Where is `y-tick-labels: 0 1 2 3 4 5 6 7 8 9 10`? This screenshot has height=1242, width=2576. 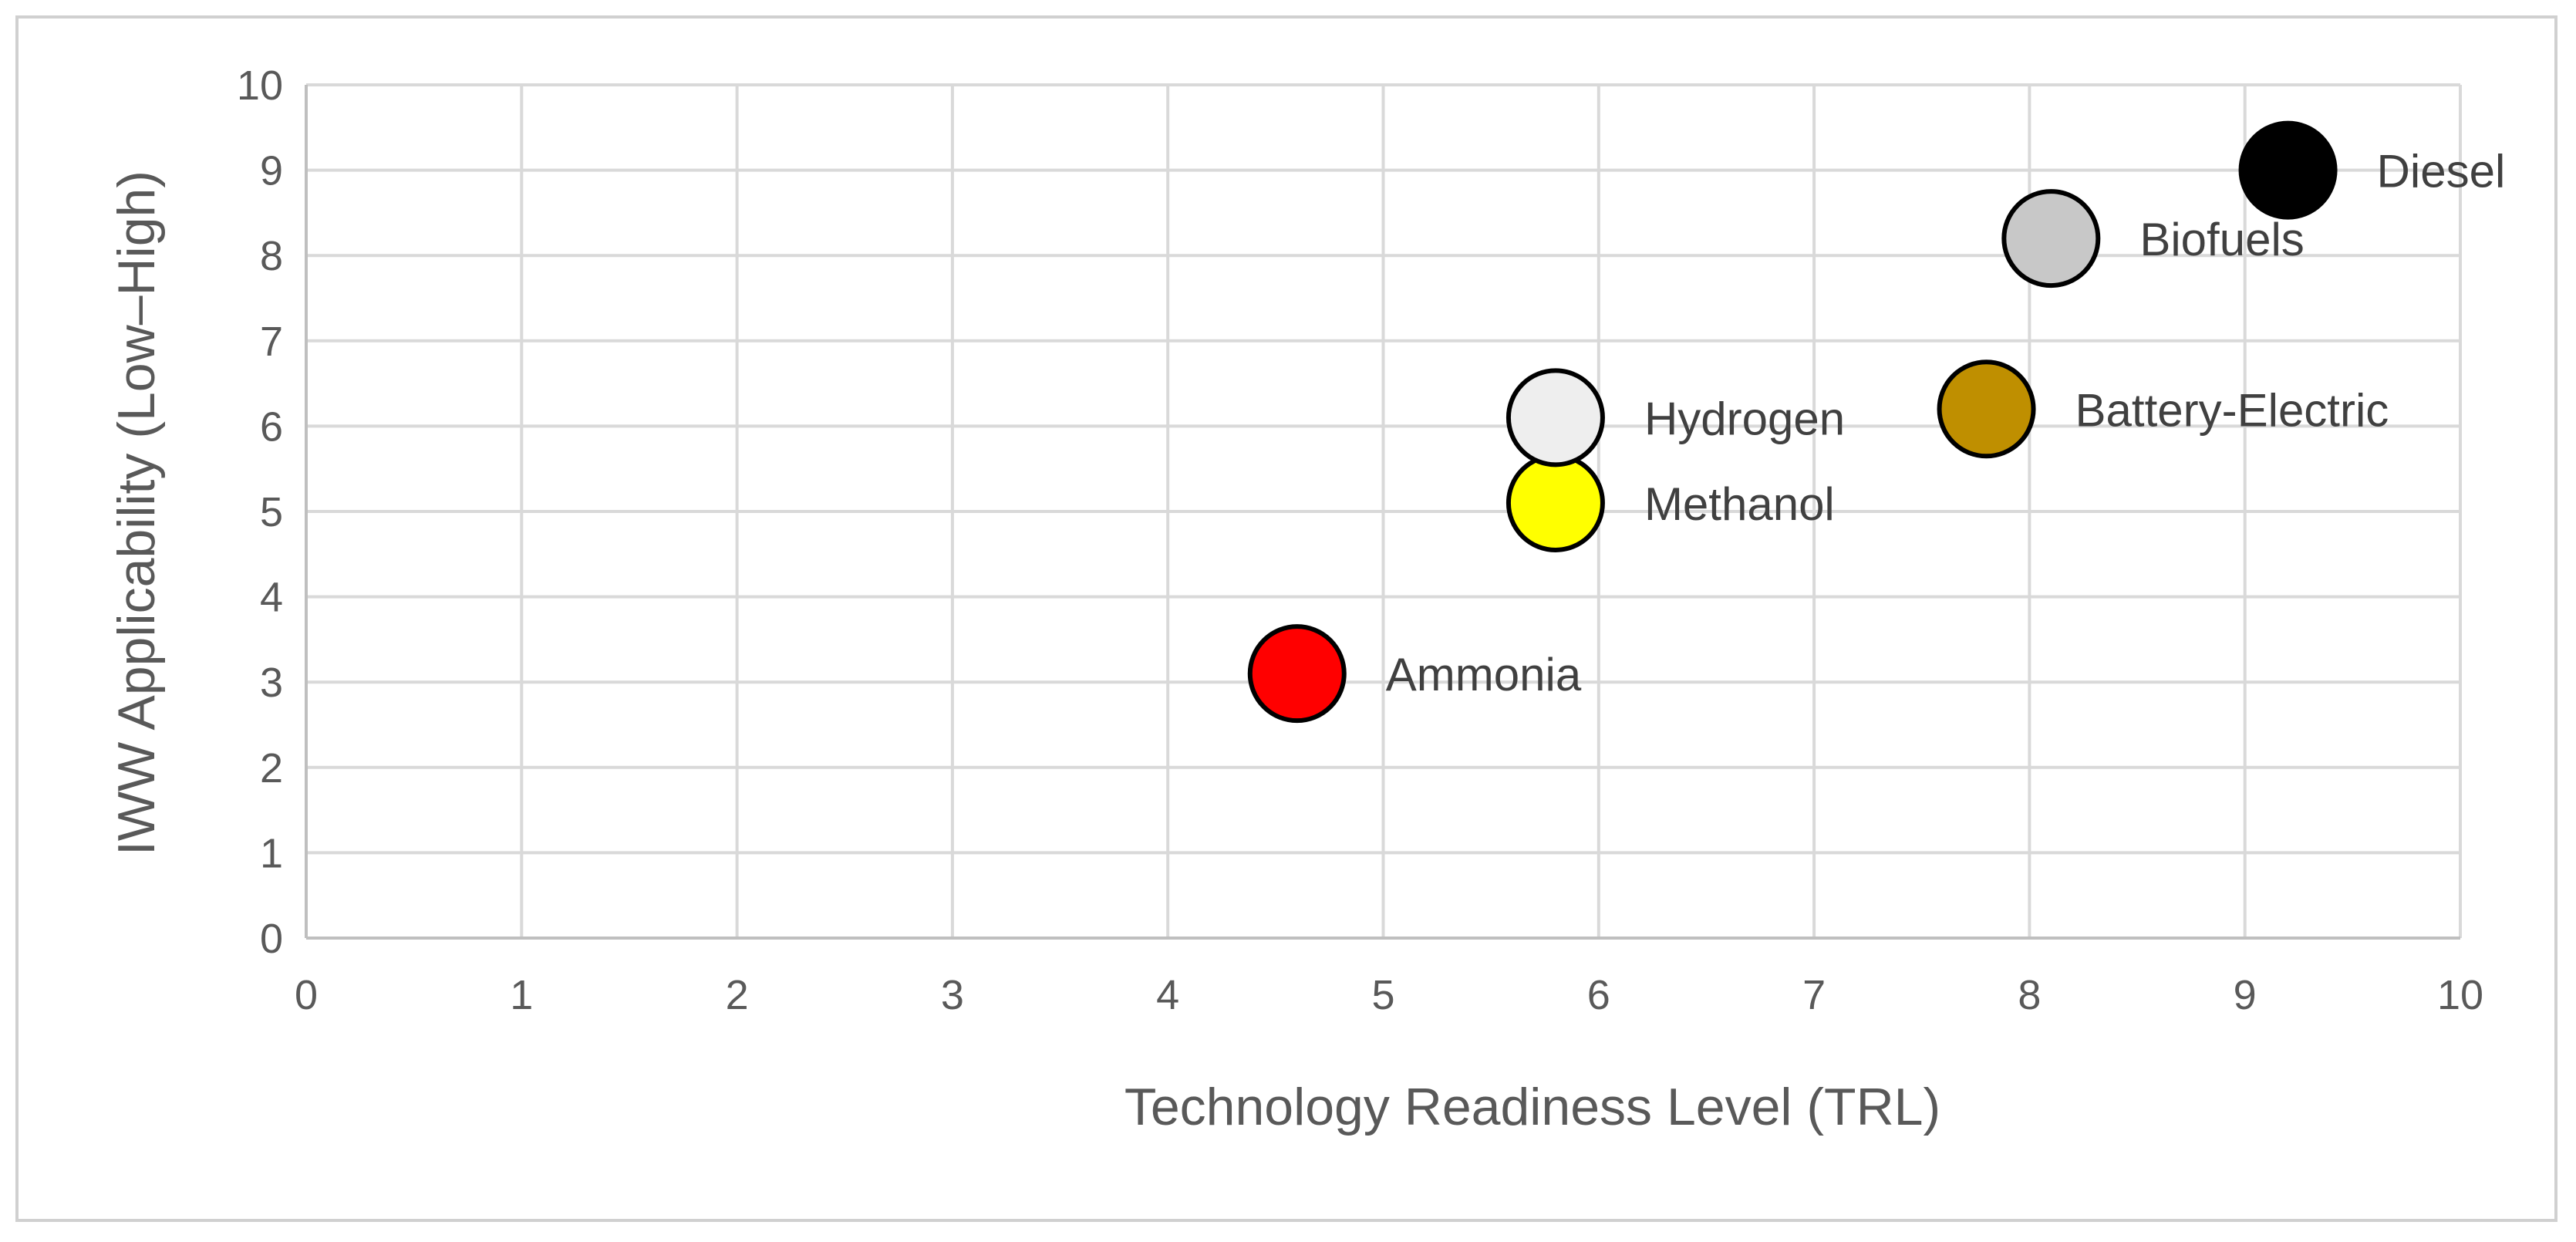
y-tick-labels: 0 1 2 3 4 5 6 7 8 9 10 is located at coordinates (260, 512).